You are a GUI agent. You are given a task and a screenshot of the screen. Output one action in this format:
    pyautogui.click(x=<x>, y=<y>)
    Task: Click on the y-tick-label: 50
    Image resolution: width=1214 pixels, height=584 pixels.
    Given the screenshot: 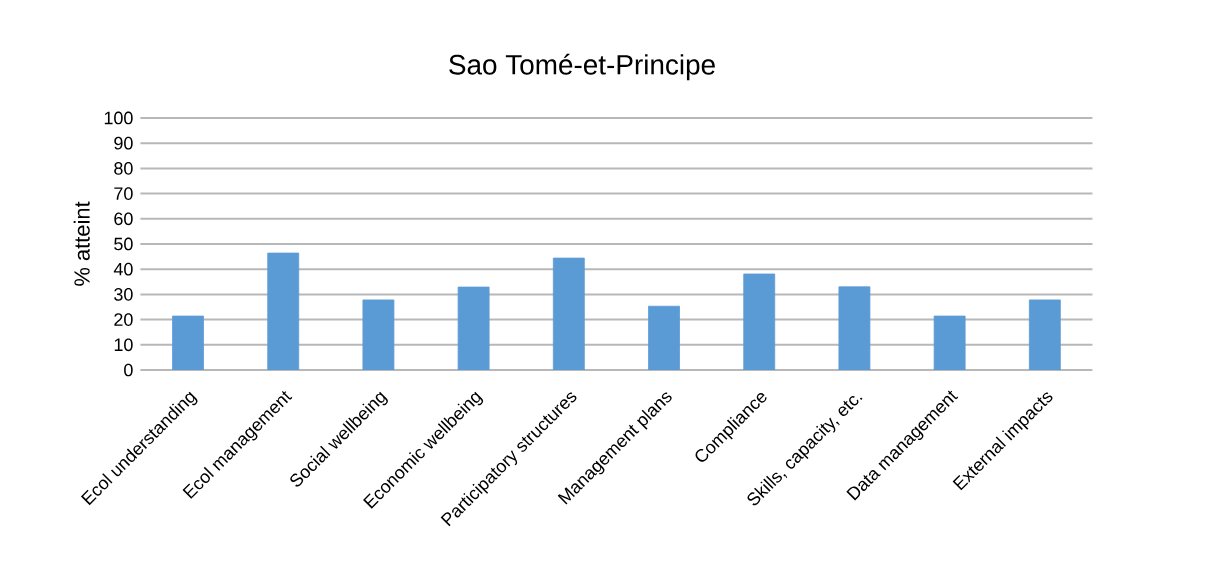 What is the action you would take?
    pyautogui.click(x=123, y=244)
    